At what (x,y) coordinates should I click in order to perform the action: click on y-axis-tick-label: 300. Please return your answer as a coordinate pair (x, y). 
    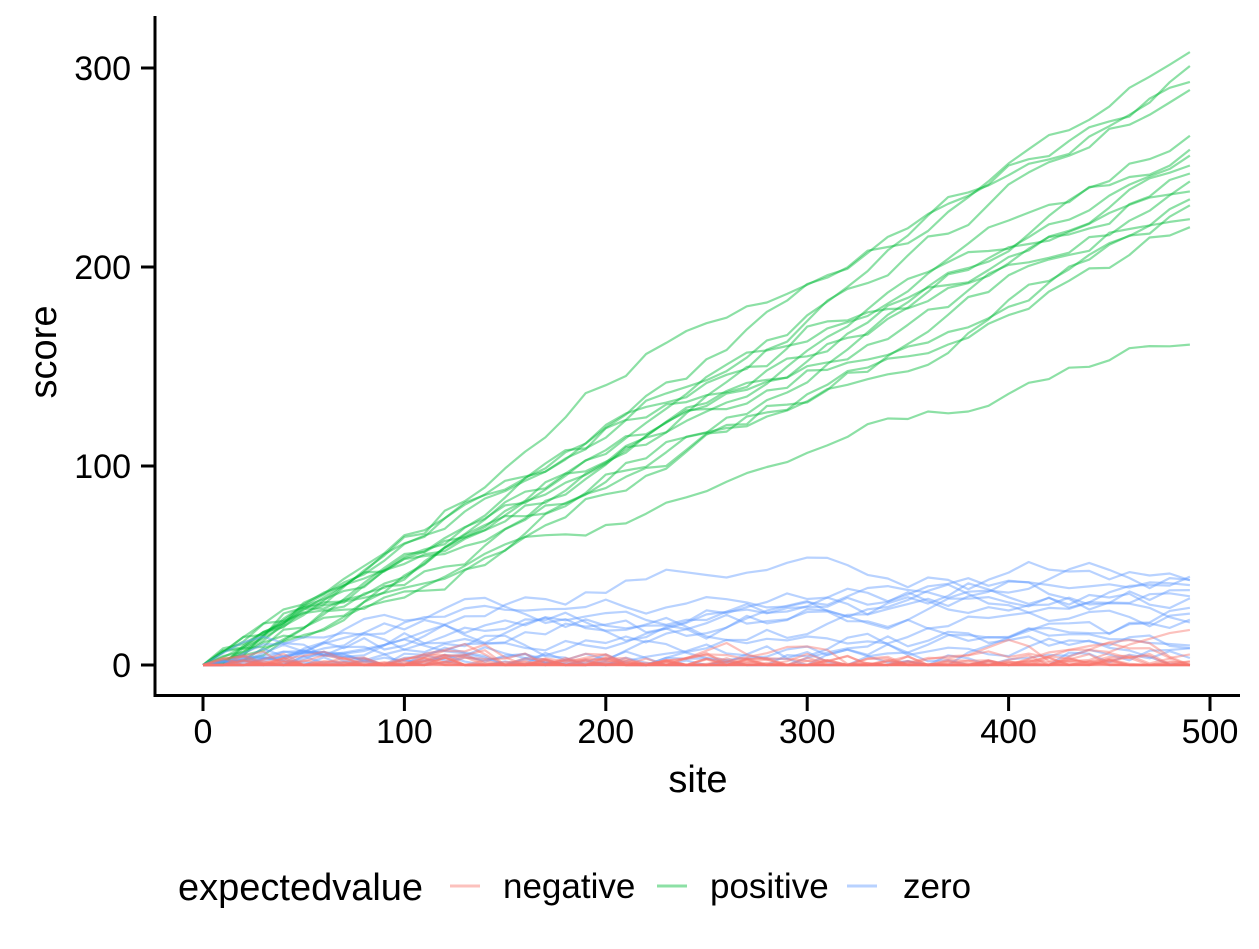
    Looking at the image, I should click on (102, 69).